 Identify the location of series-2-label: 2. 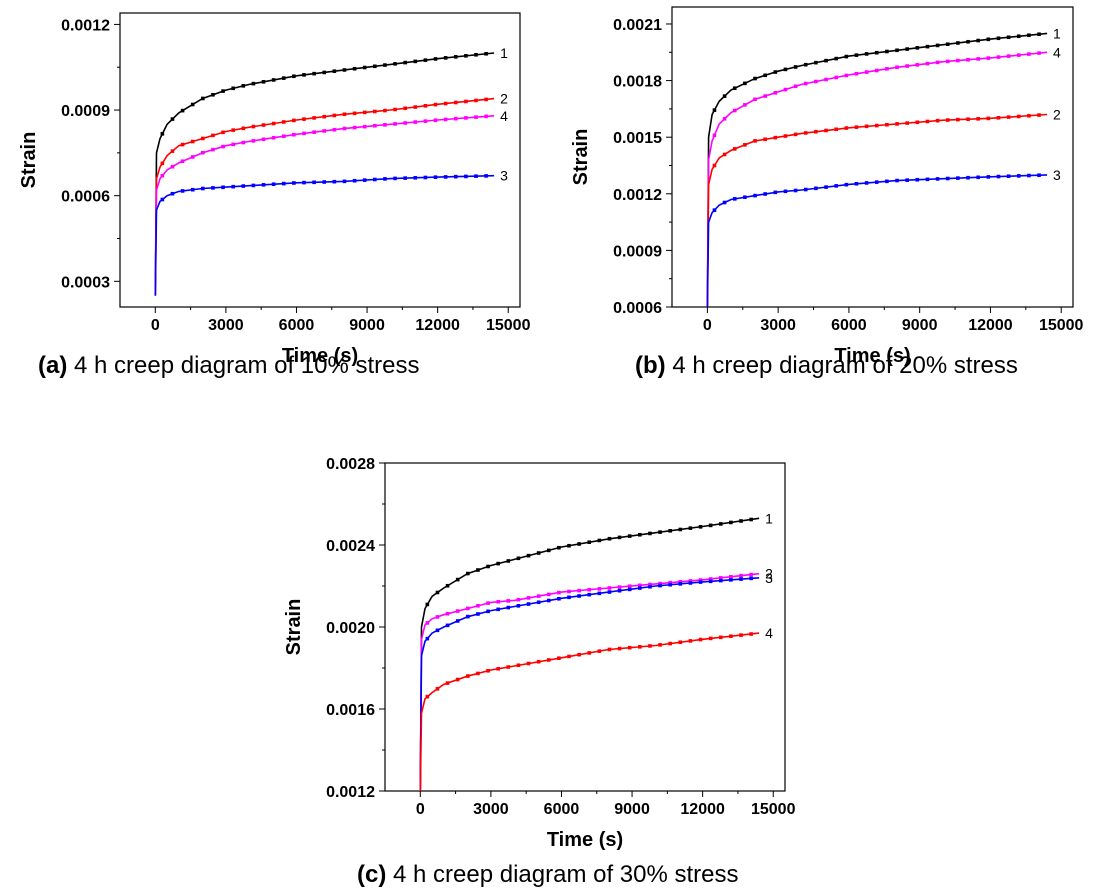
(769, 574).